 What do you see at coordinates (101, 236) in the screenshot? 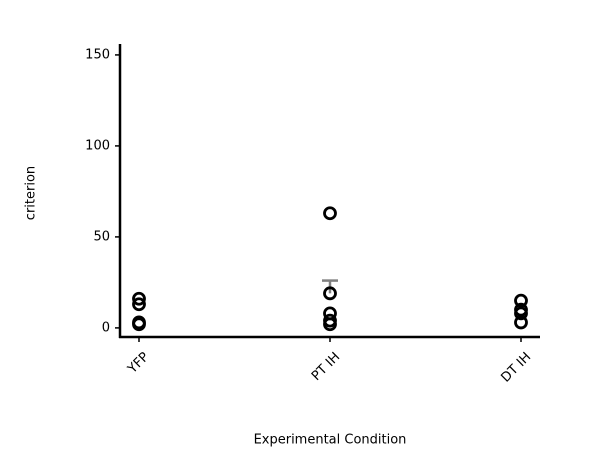
I see `y-tick-label: 50` at bounding box center [101, 236].